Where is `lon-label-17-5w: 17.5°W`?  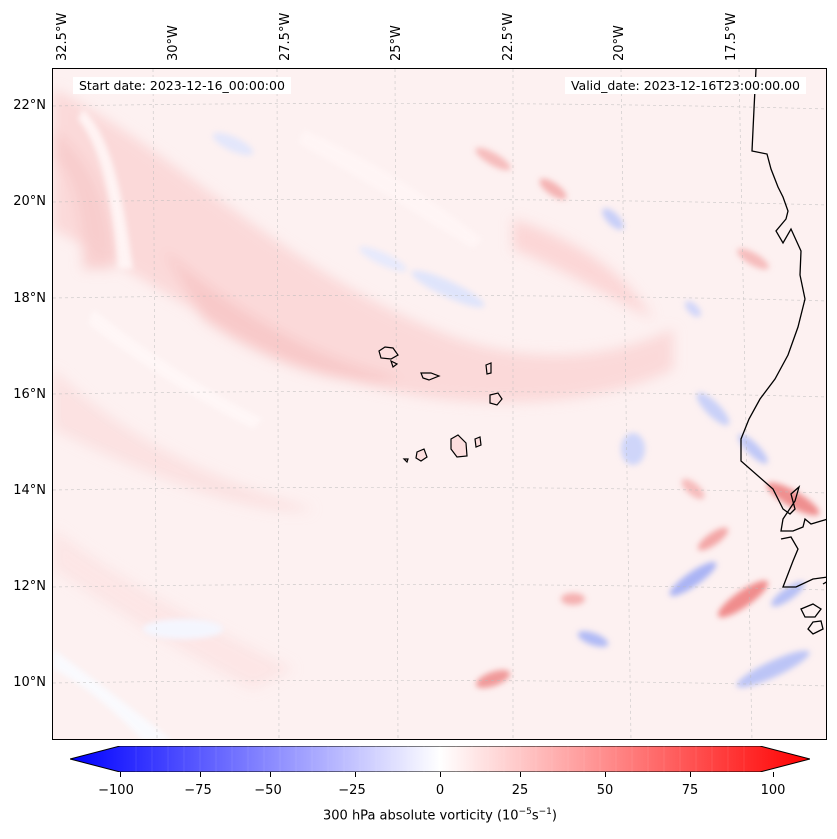
lon-label-17-5w: 17.5°W is located at coordinates (731, 36).